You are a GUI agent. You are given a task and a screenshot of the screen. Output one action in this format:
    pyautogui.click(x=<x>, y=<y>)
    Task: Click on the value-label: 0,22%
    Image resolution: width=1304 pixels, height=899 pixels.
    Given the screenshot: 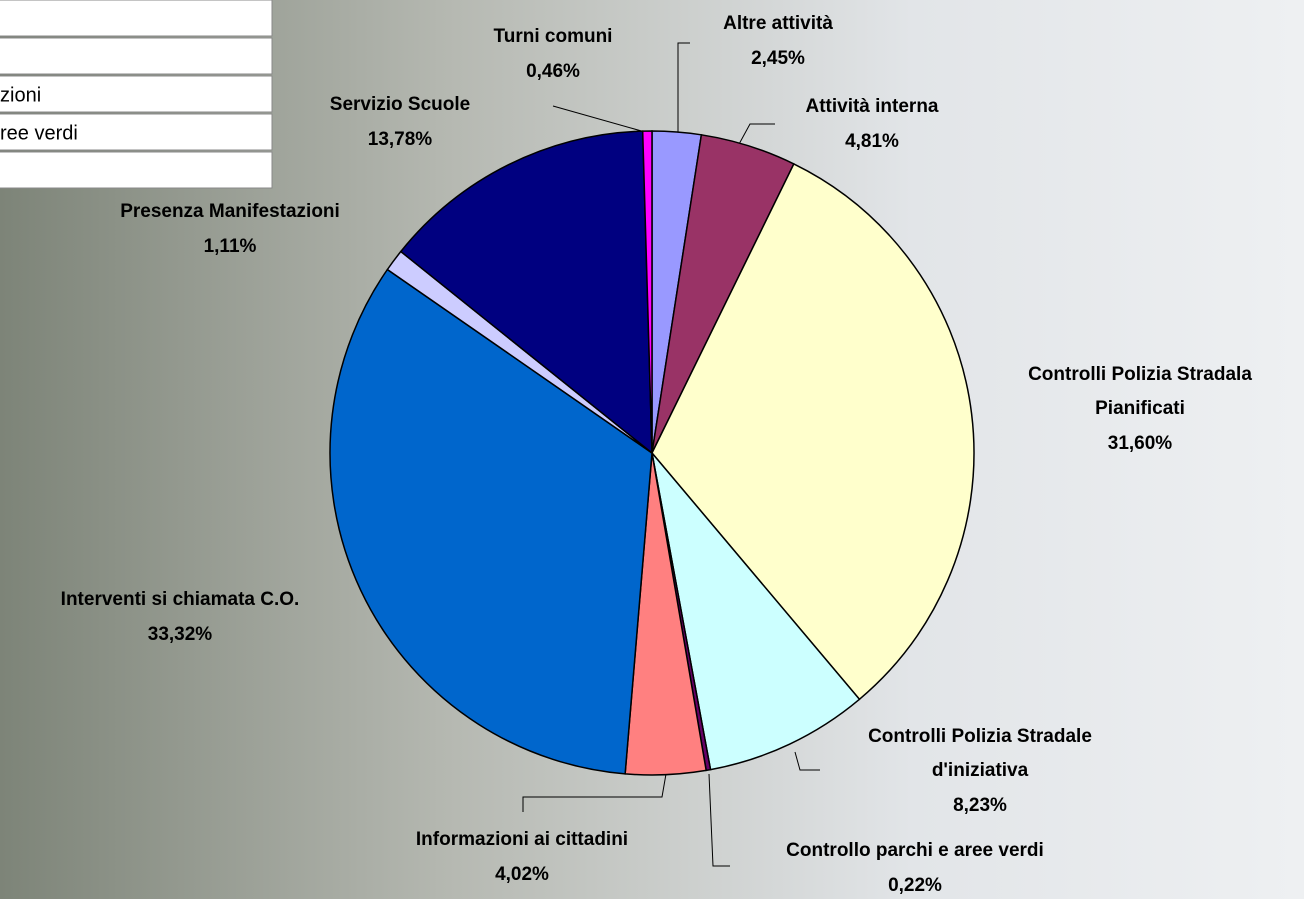 What is the action you would take?
    pyautogui.click(x=915, y=885)
    